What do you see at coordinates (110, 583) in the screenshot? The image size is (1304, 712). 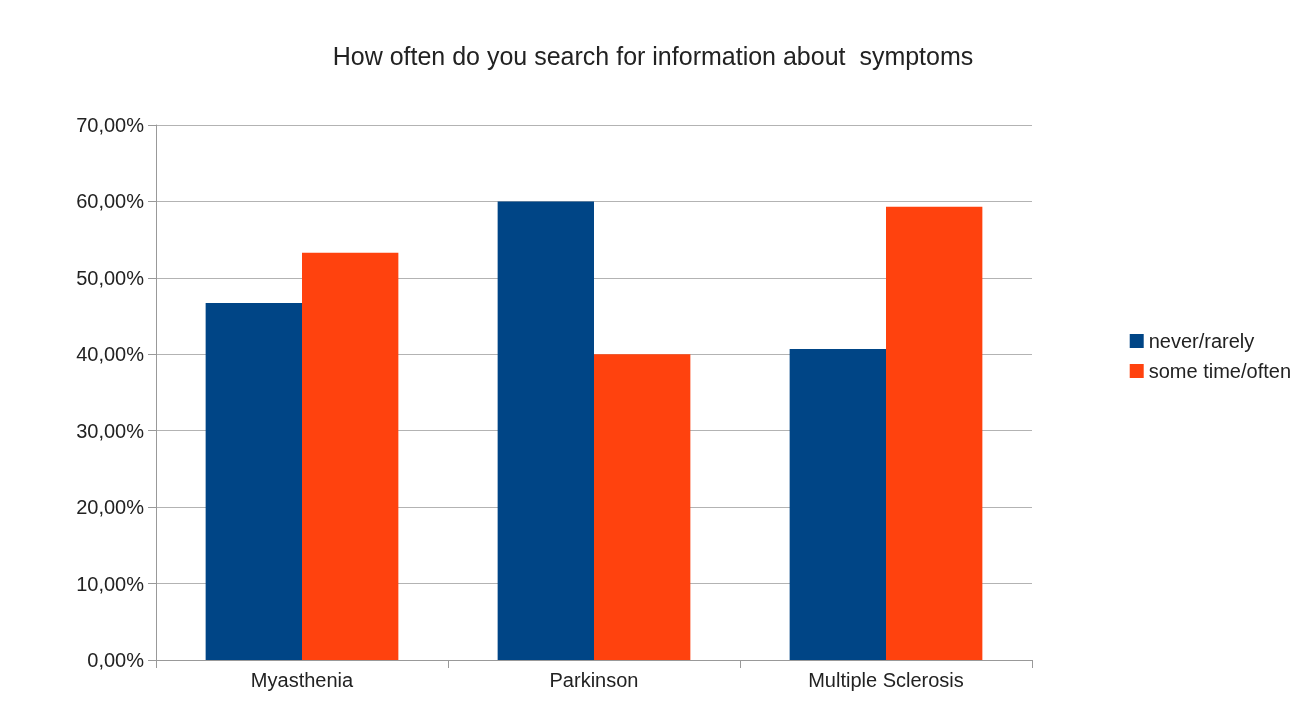 I see `y-tick-label: 10,00%` at bounding box center [110, 583].